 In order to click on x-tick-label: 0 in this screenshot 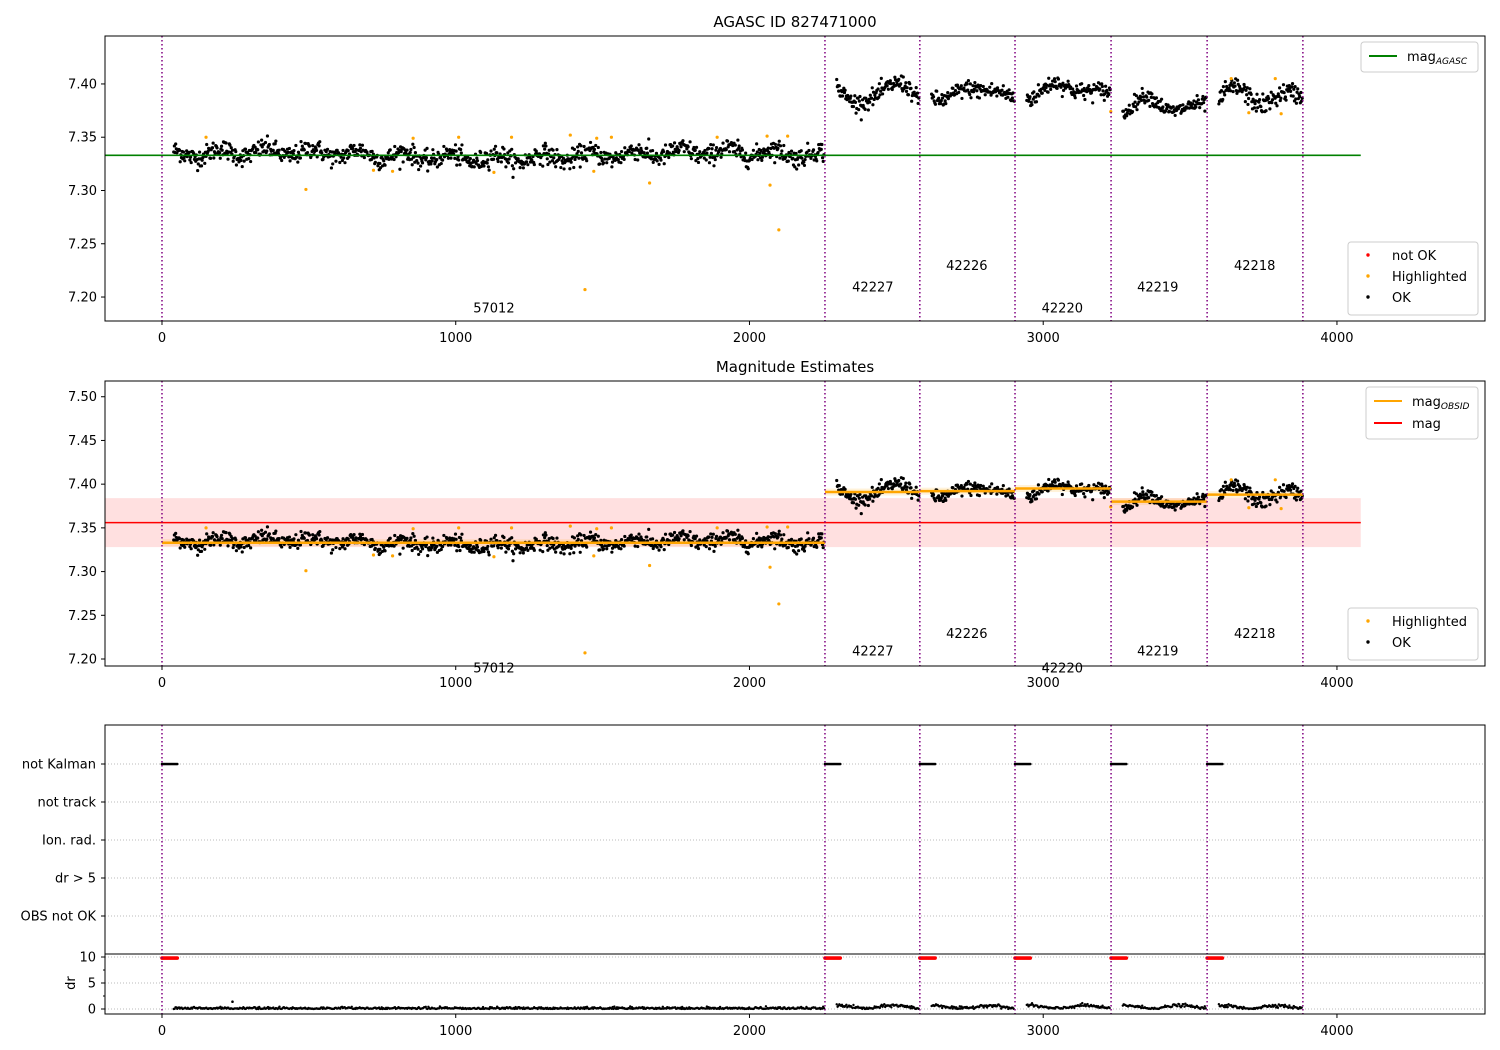, I will do `click(162, 1031)`.